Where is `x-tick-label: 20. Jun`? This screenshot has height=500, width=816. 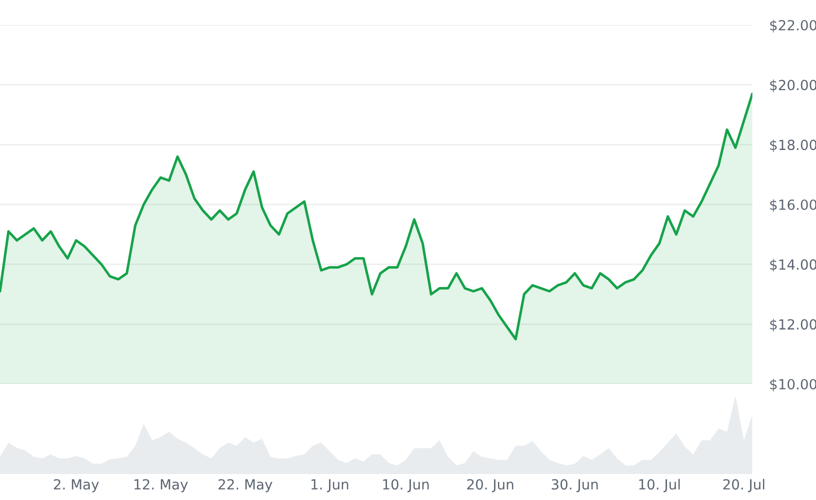
x-tick-label: 20. Jun is located at coordinates (490, 485).